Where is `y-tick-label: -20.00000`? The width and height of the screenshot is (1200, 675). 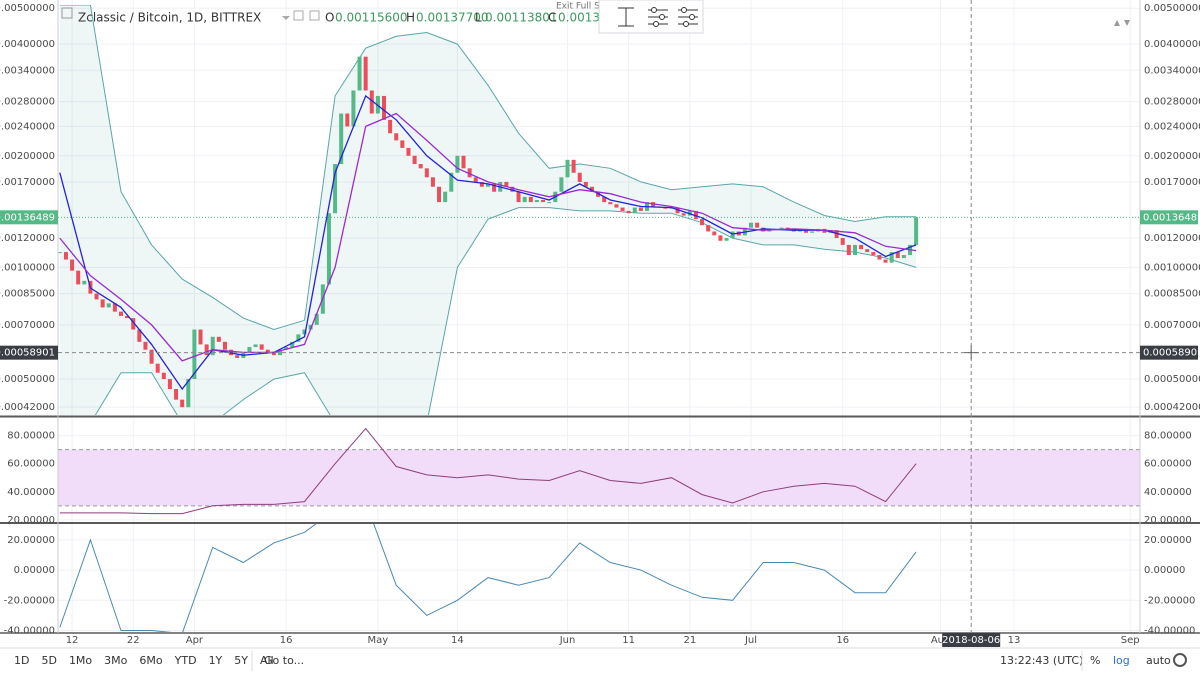 y-tick-label: -20.00000 is located at coordinates (29, 600).